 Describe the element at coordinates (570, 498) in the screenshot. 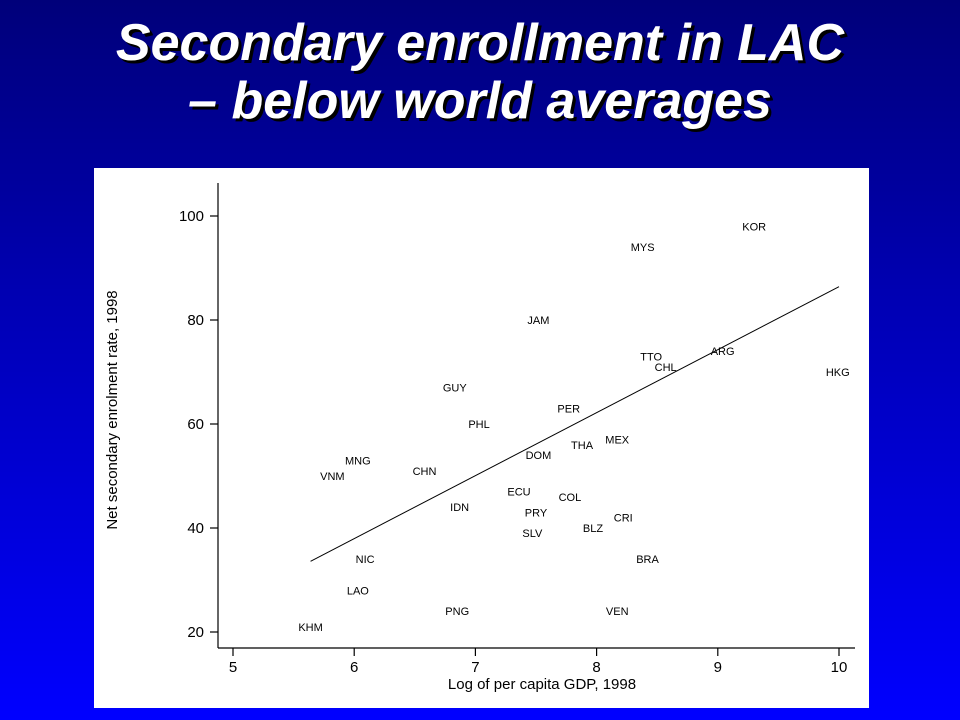

I see `point-label-col: COL` at that location.